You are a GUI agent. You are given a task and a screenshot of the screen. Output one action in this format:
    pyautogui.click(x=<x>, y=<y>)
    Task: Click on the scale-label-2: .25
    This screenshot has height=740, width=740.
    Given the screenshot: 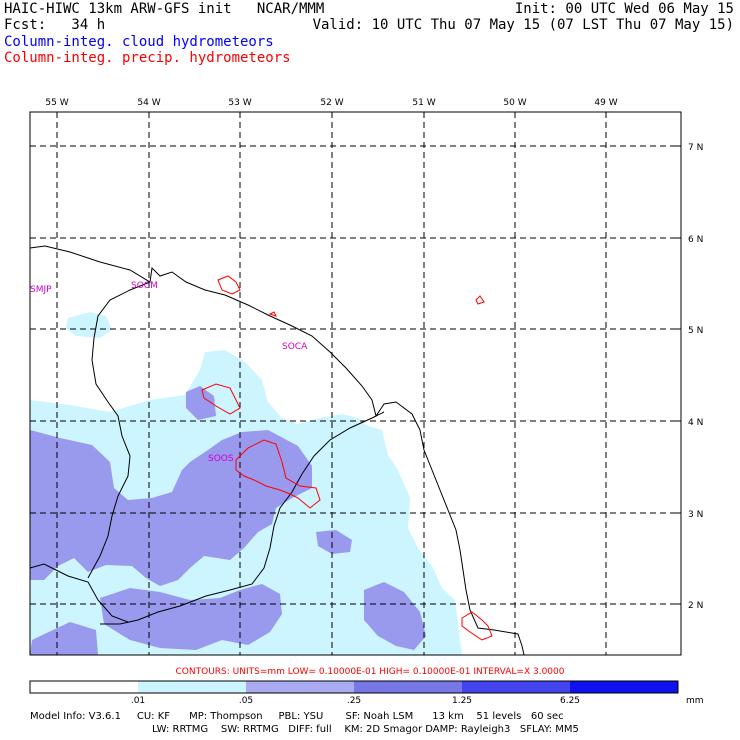 What is the action you would take?
    pyautogui.click(x=354, y=701)
    